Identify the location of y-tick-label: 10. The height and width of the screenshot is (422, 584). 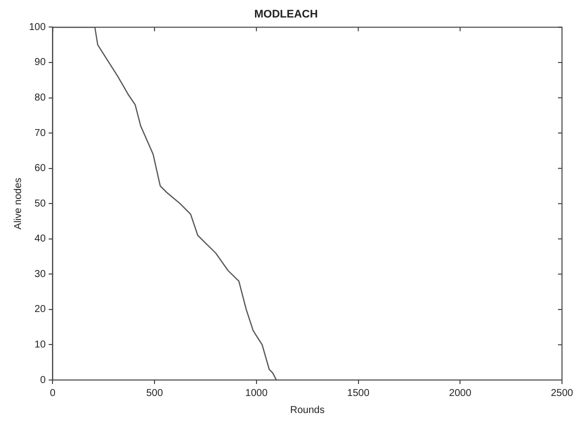
(40, 344).